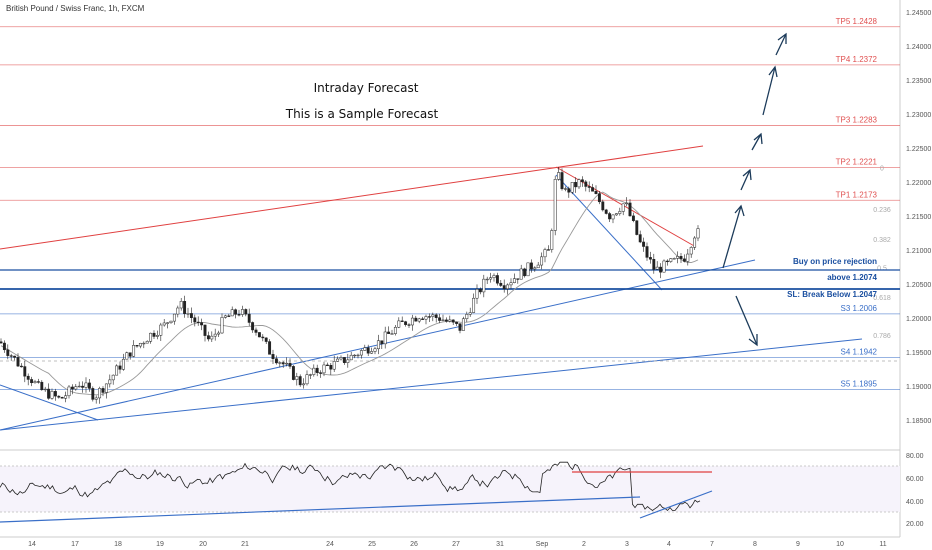  What do you see at coordinates (852, 277) in the screenshot?
I see `above-label: above 1.2074` at bounding box center [852, 277].